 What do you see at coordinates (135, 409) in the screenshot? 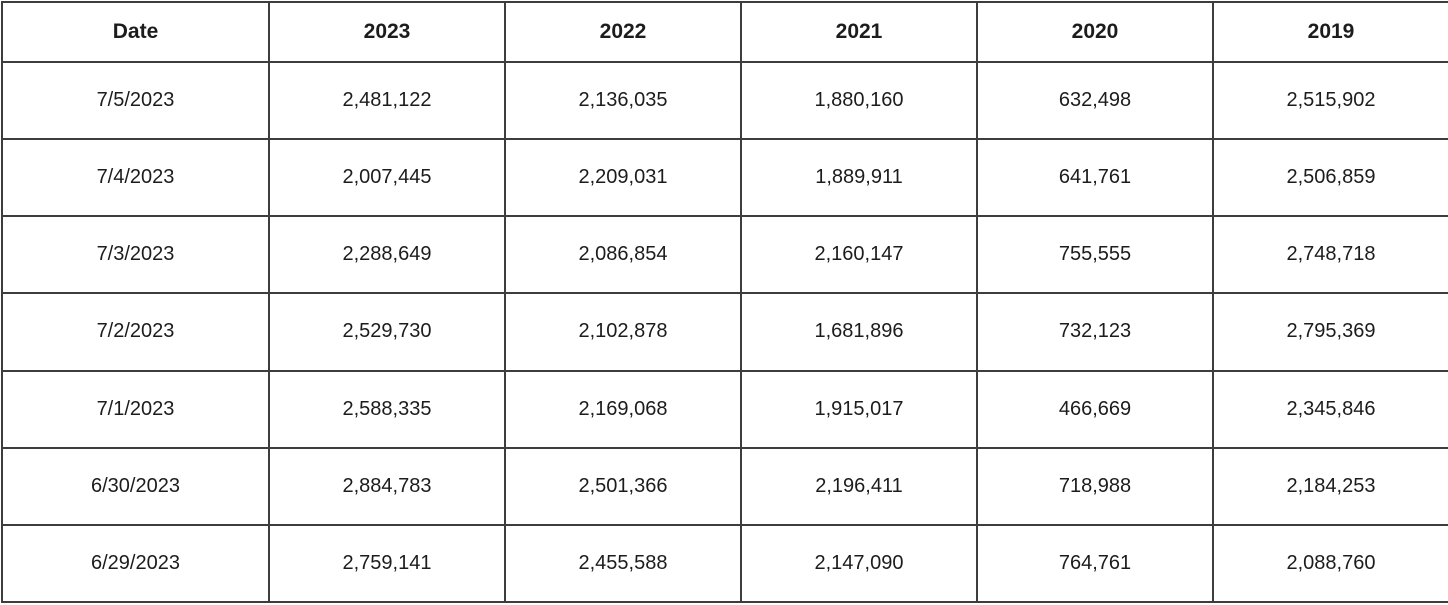
I see `date-cell: 7/1/2023` at bounding box center [135, 409].